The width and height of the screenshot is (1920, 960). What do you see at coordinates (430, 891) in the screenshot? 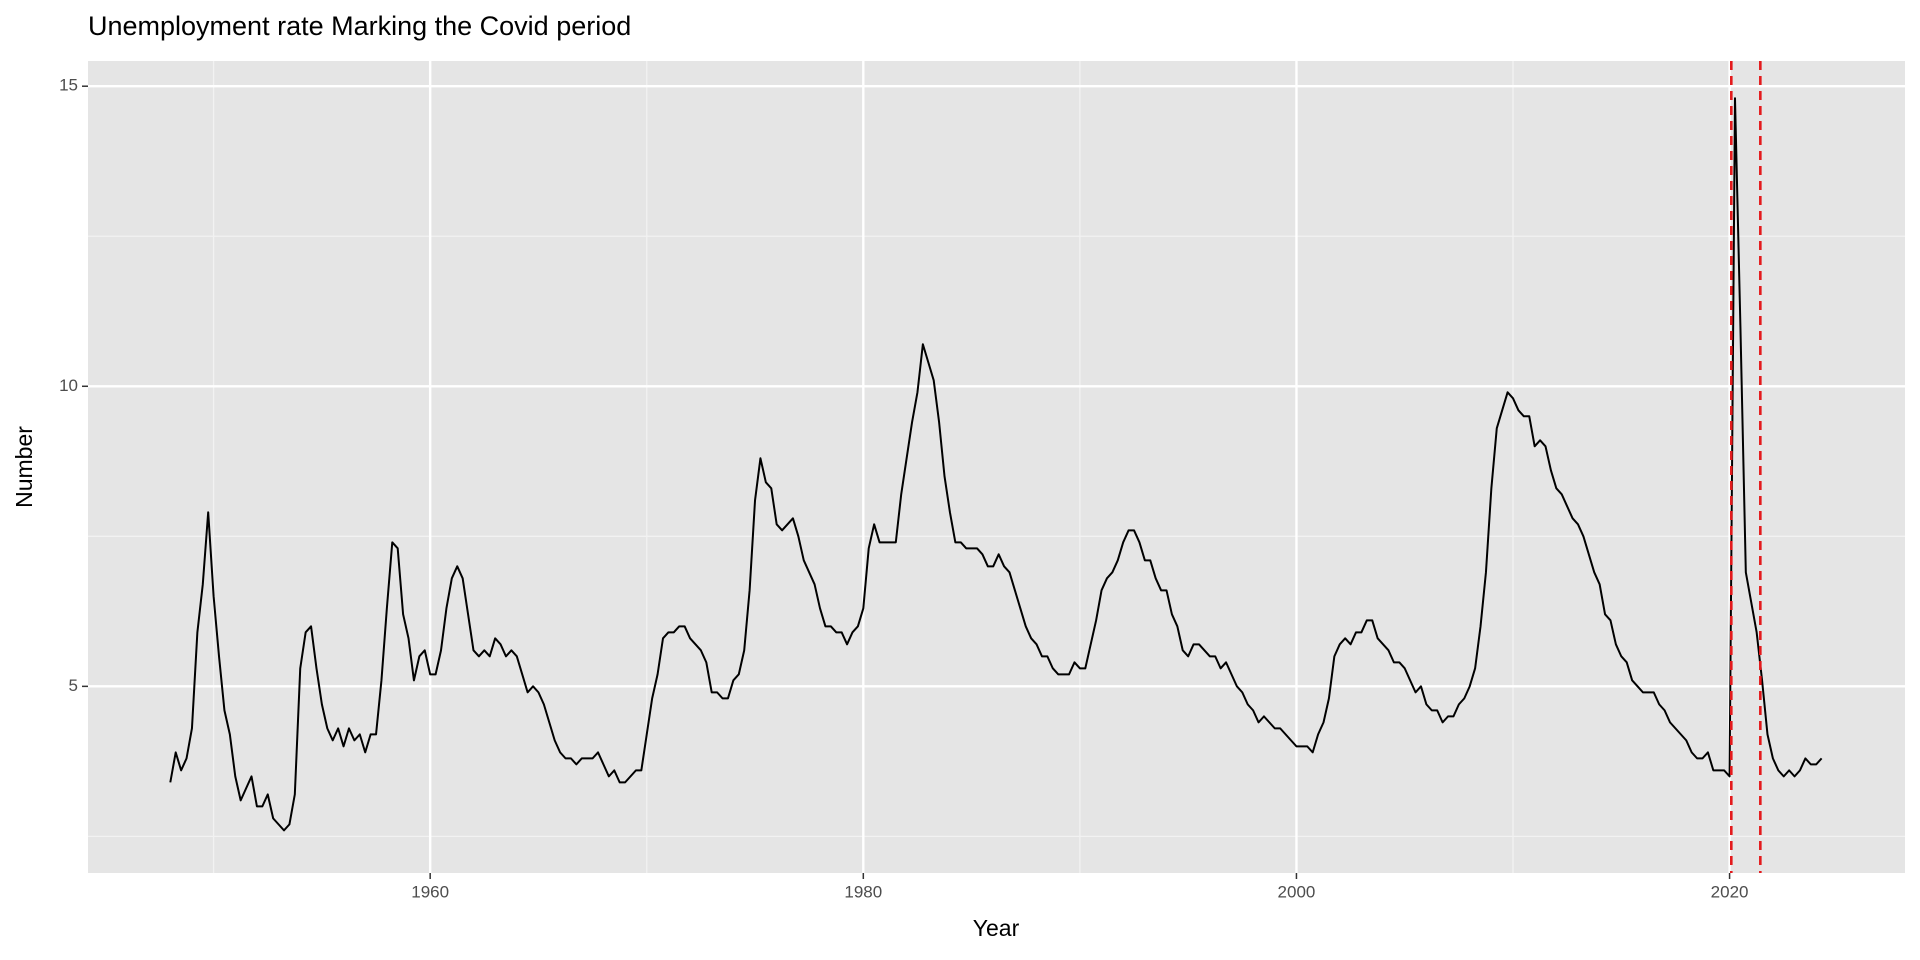
I see `x-tick-label: 1960` at bounding box center [430, 891].